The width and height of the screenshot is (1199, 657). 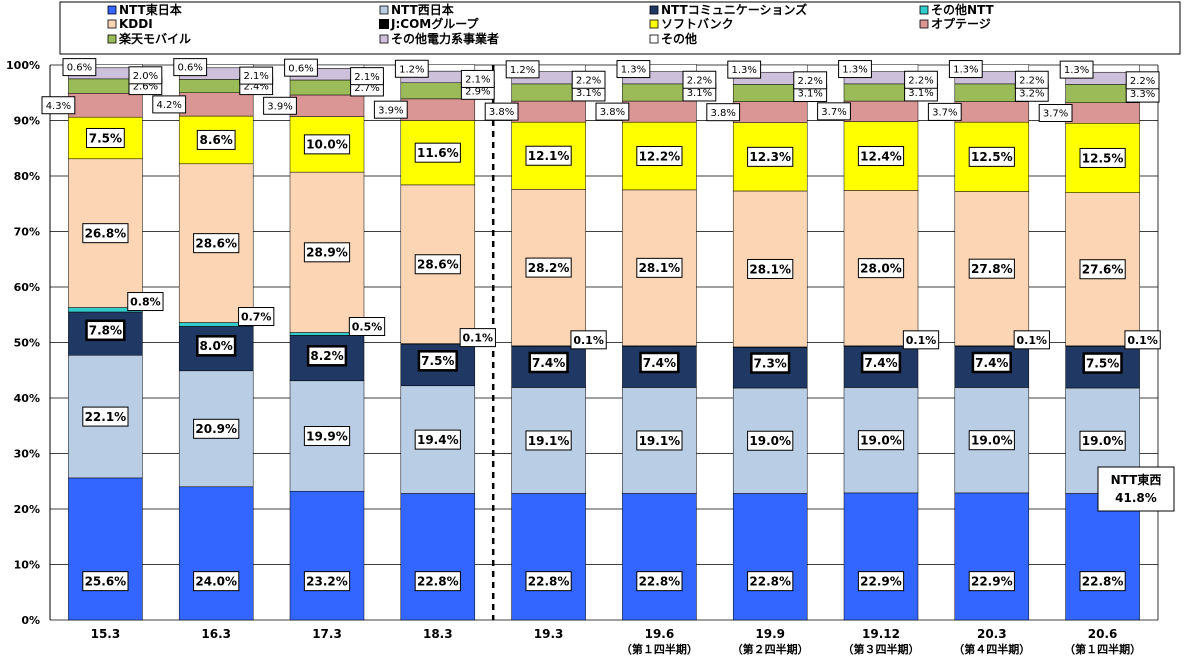 What do you see at coordinates (549, 156) in the screenshot?
I see `svg-text: 12.1%` at bounding box center [549, 156].